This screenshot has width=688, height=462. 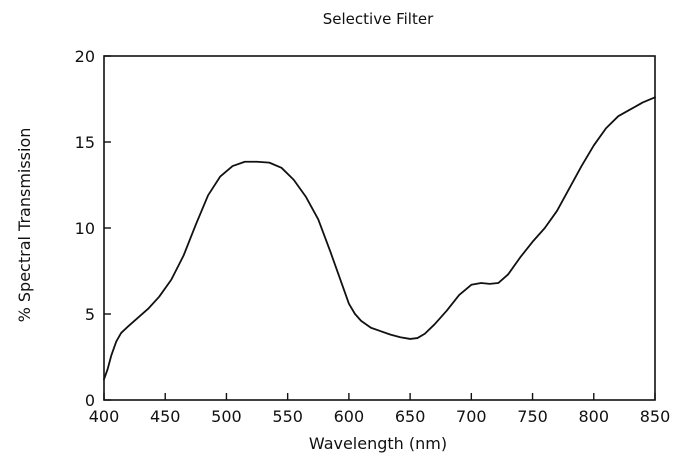 What do you see at coordinates (378, 443) in the screenshot?
I see `x-axis-label: Wavelength (nm)` at bounding box center [378, 443].